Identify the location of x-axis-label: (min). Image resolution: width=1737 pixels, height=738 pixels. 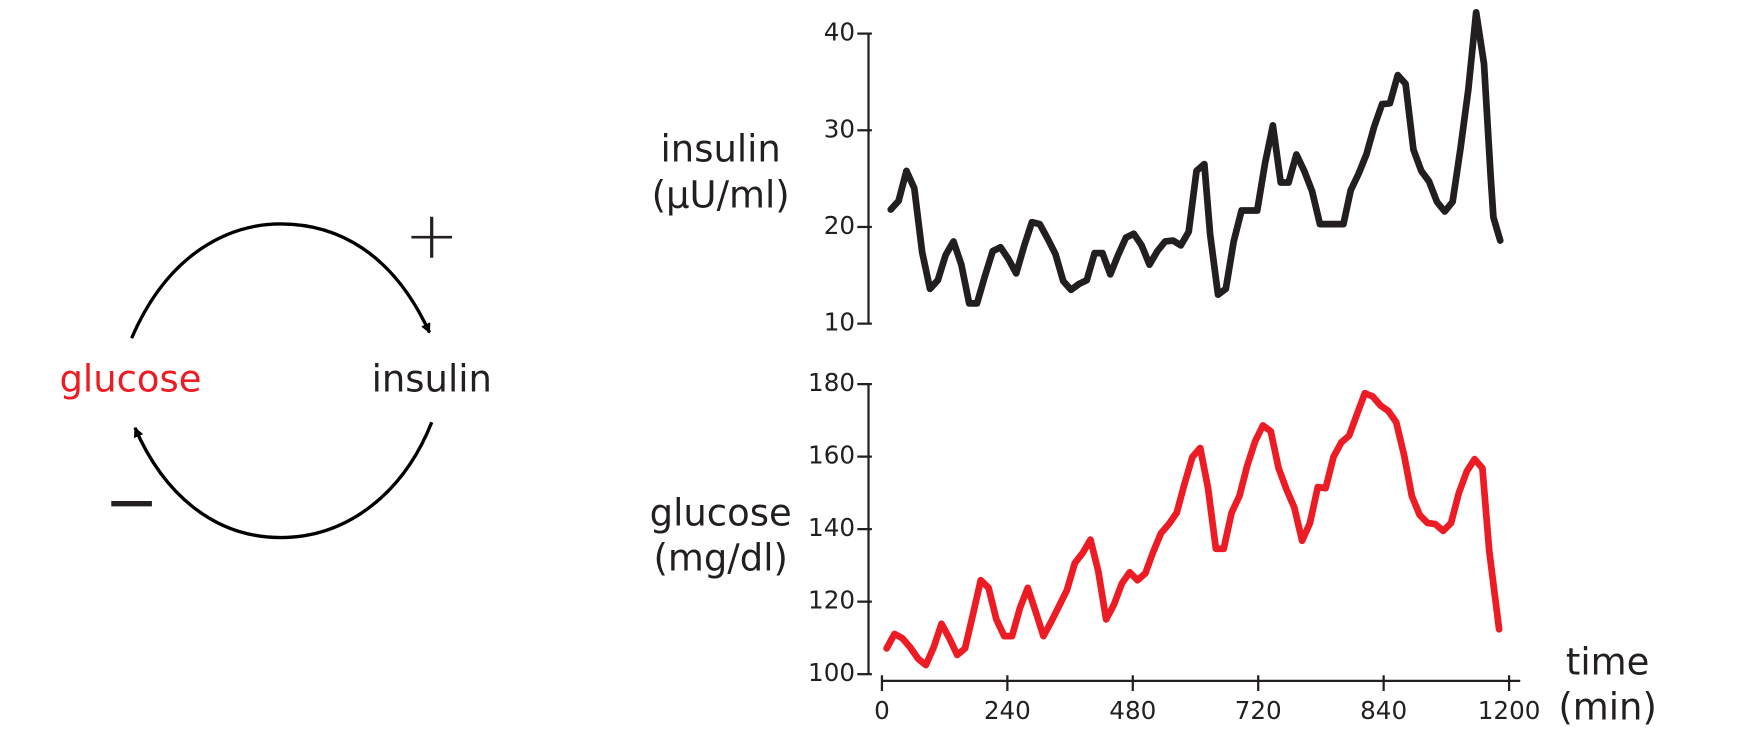
(1607, 706).